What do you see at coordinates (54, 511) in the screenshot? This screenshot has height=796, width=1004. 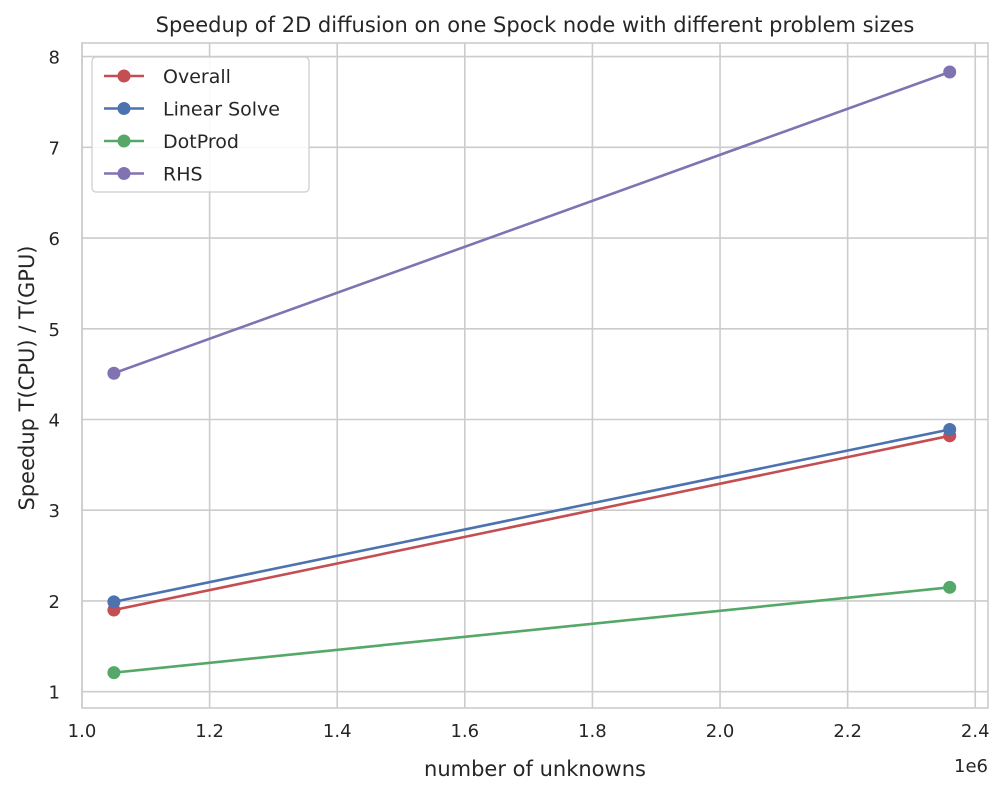 I see `y-tick-label: 3` at bounding box center [54, 511].